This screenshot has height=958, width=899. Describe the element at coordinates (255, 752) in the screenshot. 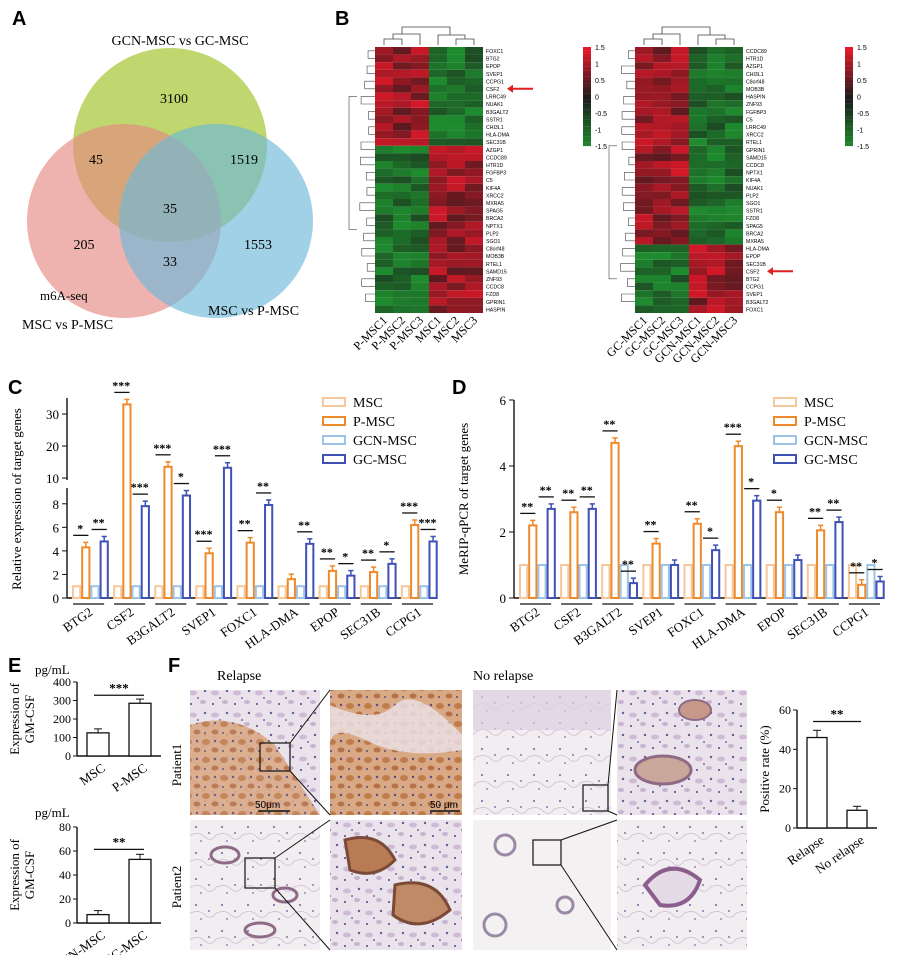

I see `image-p1-relapse-low` at that location.